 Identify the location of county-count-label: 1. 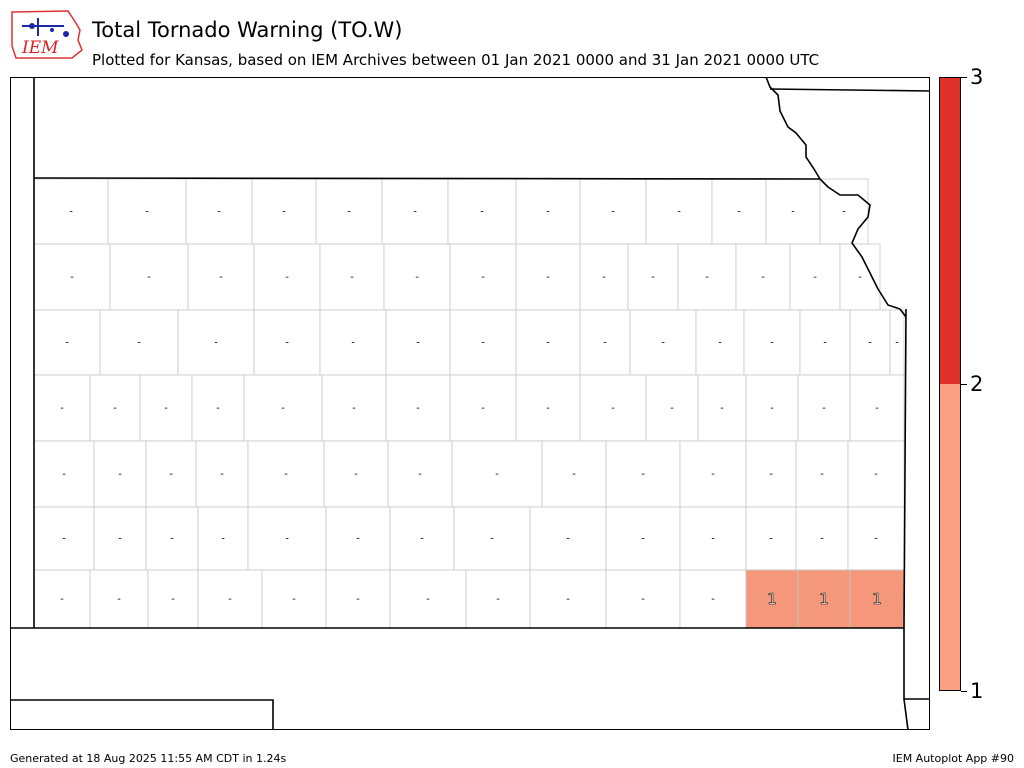
(772, 599).